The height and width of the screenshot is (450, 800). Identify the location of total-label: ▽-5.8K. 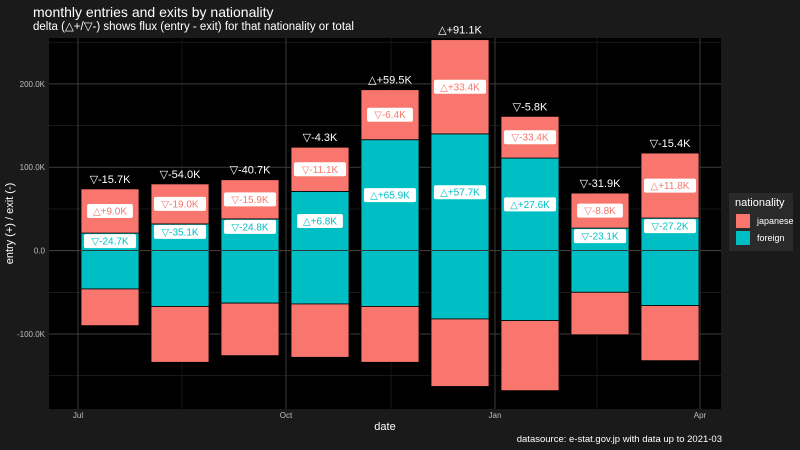
(530, 107).